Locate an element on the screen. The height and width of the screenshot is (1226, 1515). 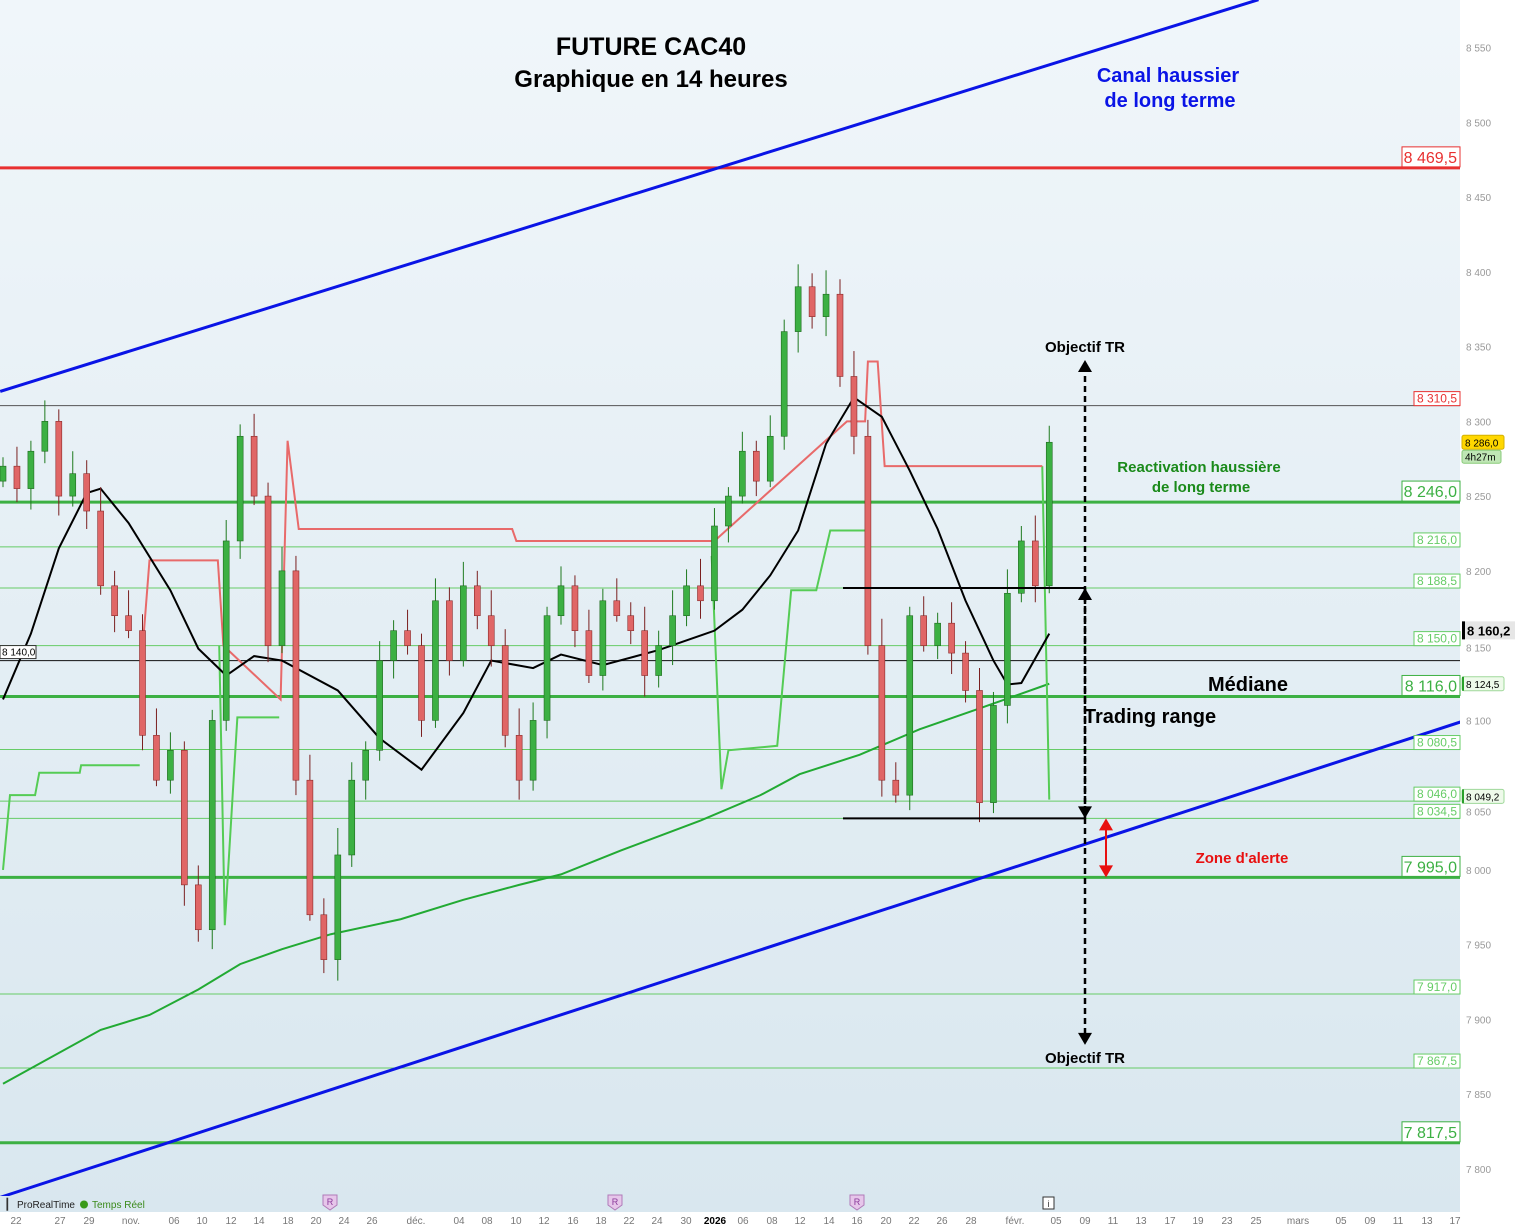
current-price-label: 8 160,2 is located at coordinates (1488, 630).